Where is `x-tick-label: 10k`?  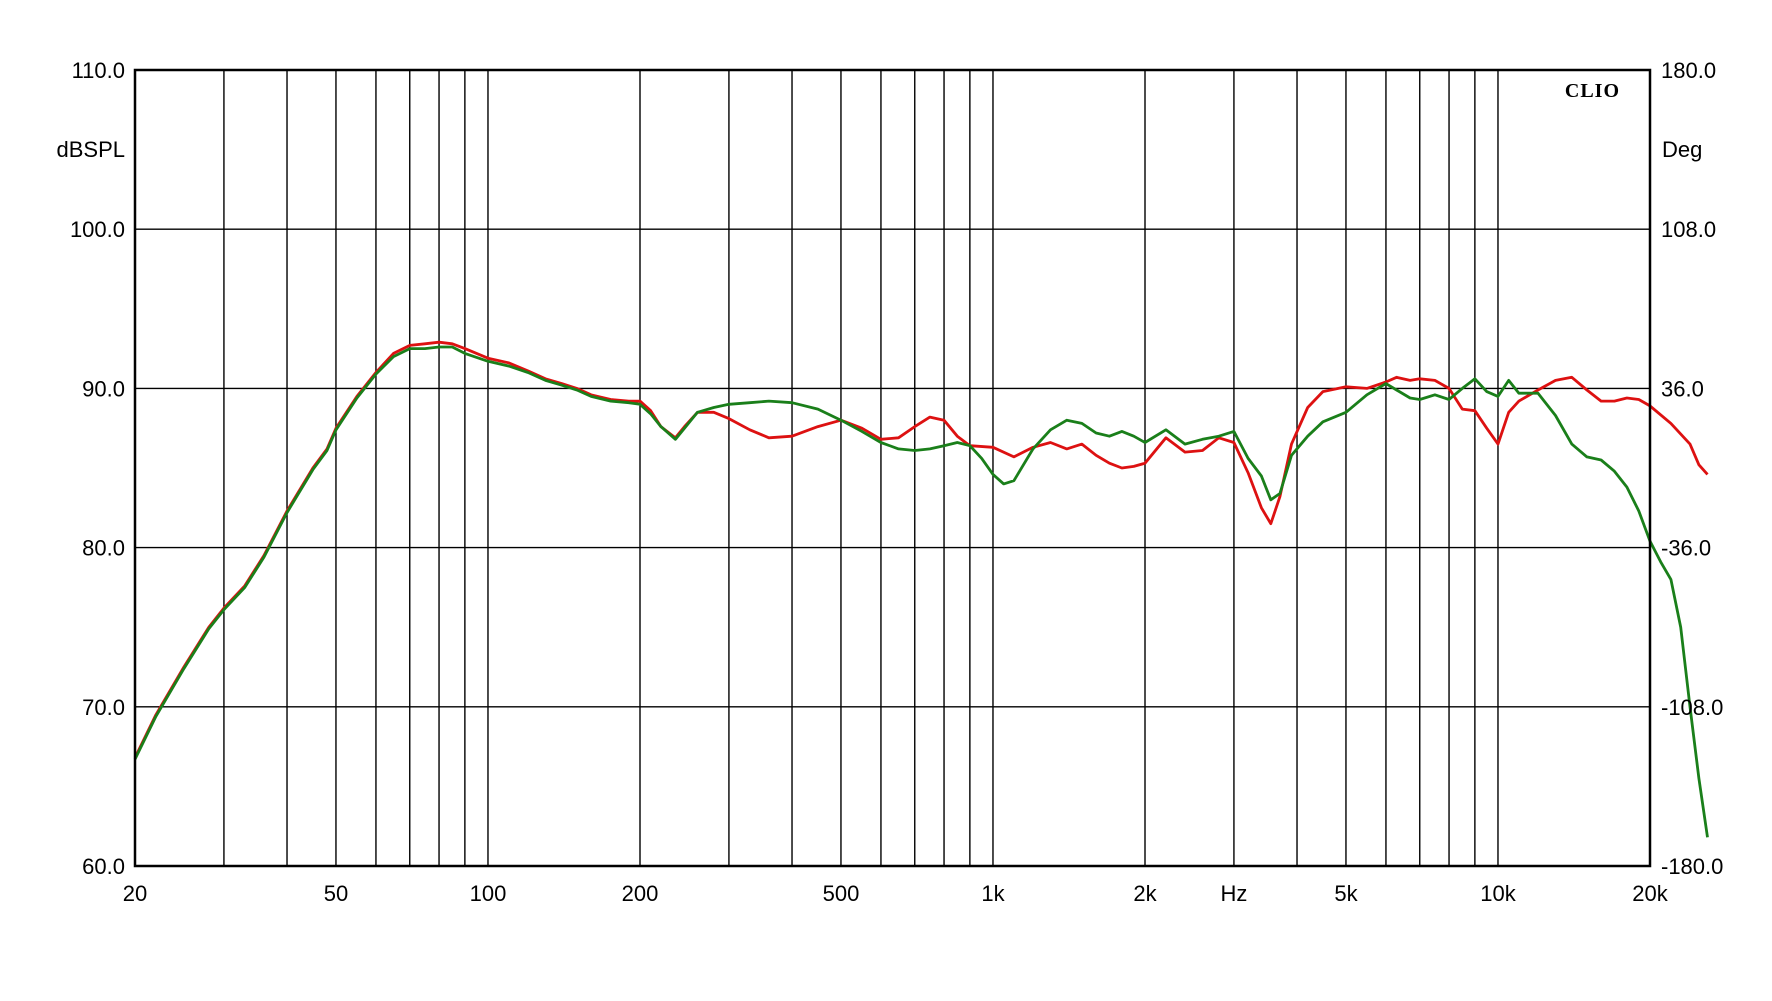
x-tick-label: 10k is located at coordinates (1498, 893).